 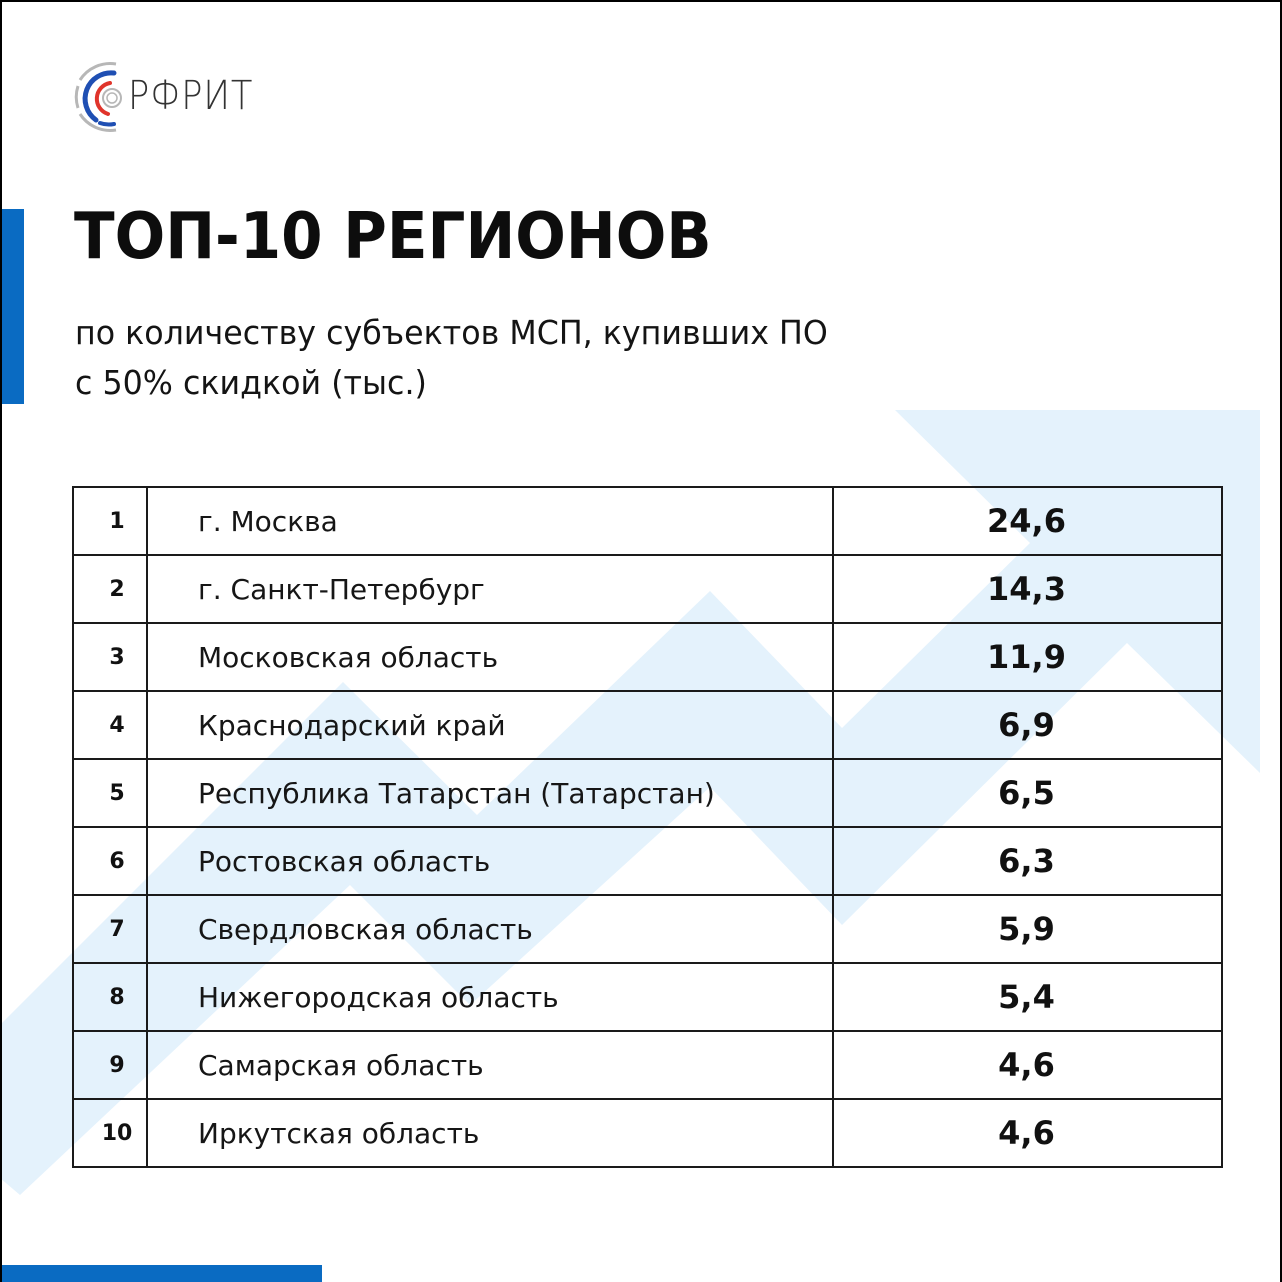 I want to click on table-row: 5 Республика Татарстан (Татарстан) 6,5, so click(x=647, y=793).